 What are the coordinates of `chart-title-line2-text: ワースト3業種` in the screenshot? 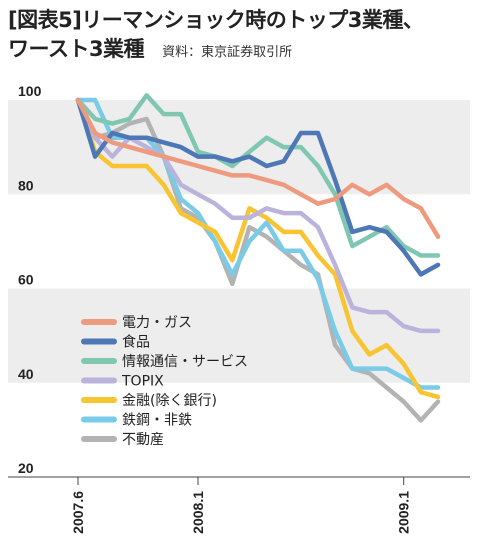 It's located at (76, 49).